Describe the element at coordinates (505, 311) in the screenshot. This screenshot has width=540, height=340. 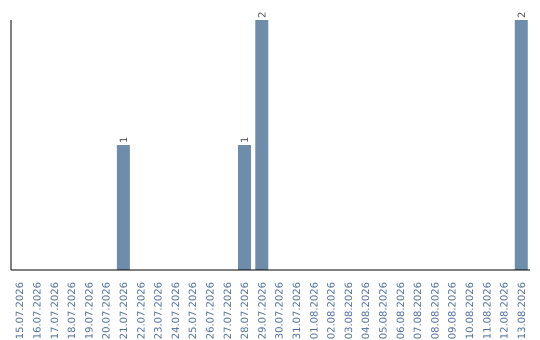
I see `x-tick-label: 12.08.2026` at that location.